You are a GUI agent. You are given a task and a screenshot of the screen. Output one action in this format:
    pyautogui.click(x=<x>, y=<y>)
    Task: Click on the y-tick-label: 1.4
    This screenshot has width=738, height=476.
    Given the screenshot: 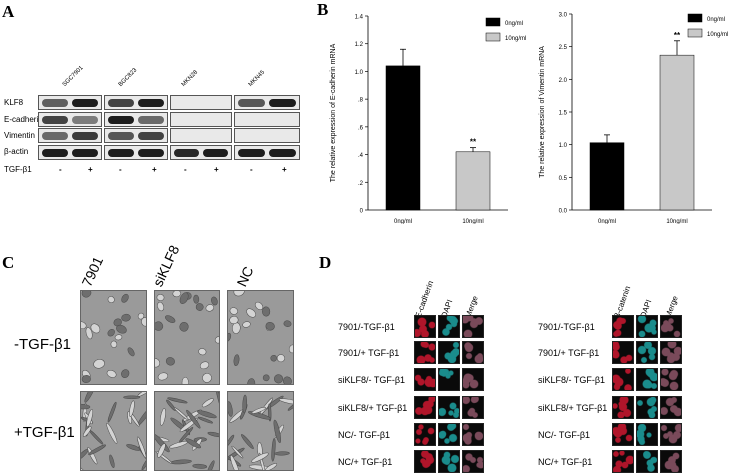 What is the action you would take?
    pyautogui.click(x=359, y=18)
    